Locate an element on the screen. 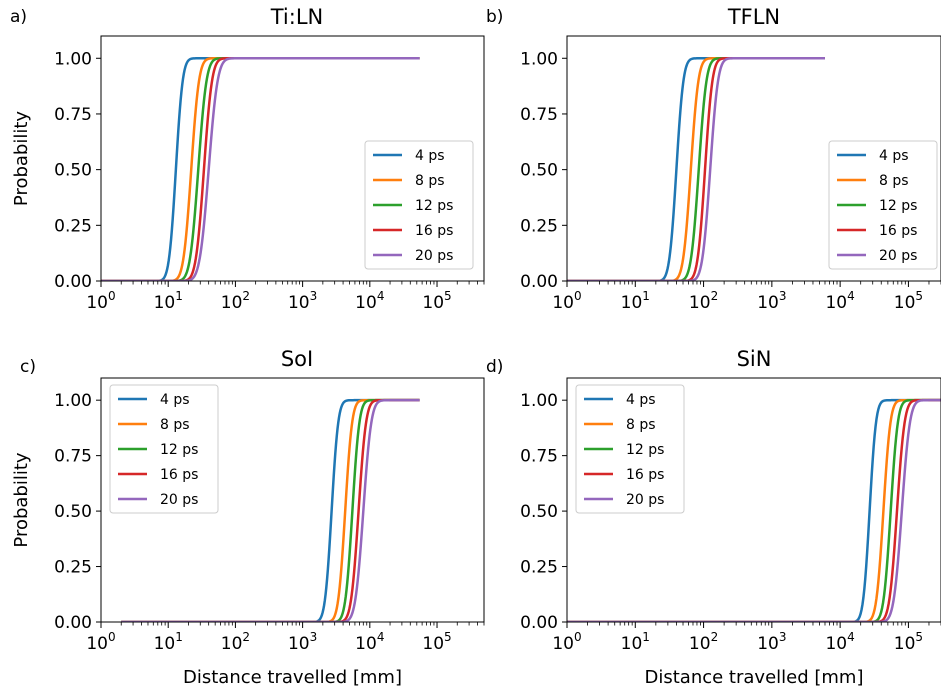 The height and width of the screenshot is (693, 941). panel-label: b) is located at coordinates (494, 17).